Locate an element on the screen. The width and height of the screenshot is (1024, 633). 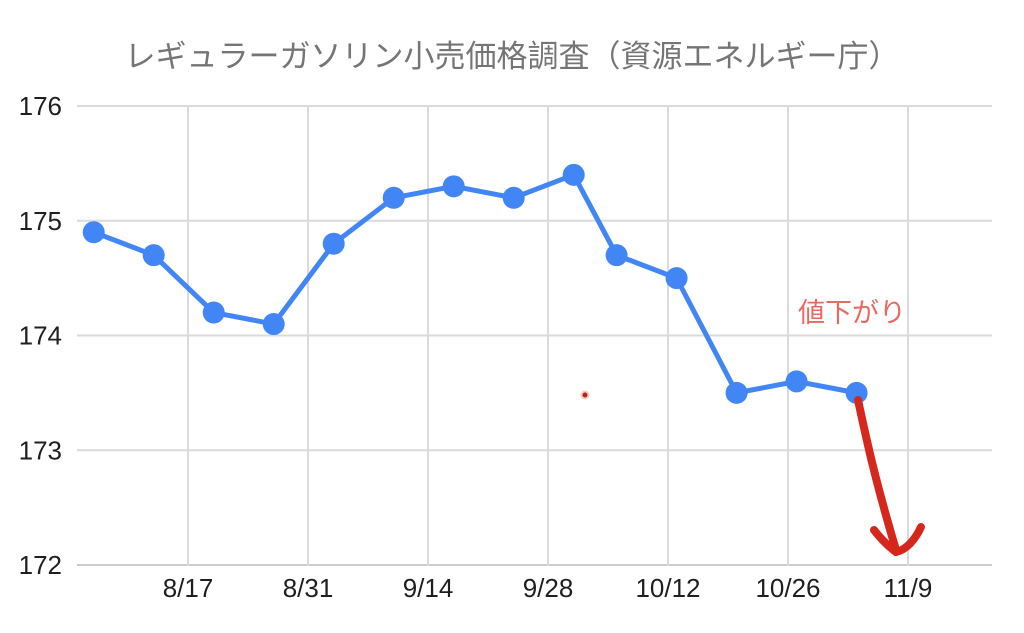
stray-ink-dot is located at coordinates (585, 395).